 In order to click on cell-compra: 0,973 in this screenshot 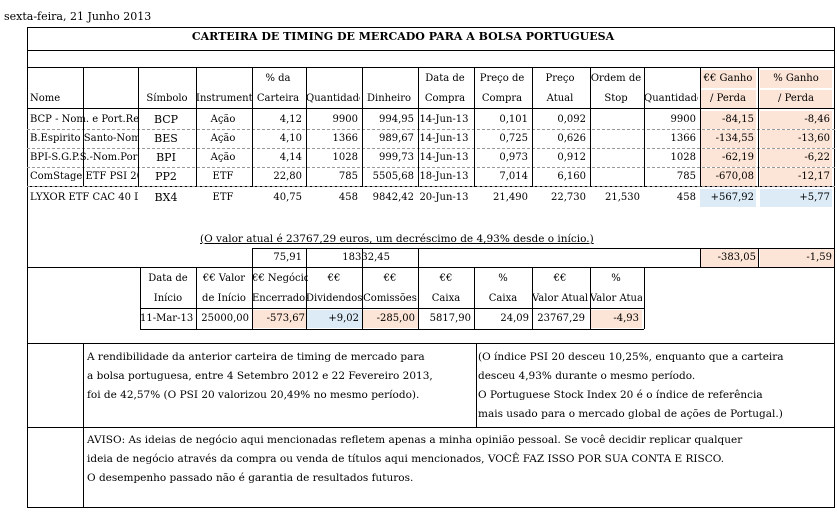, I will do `click(513, 157)`.